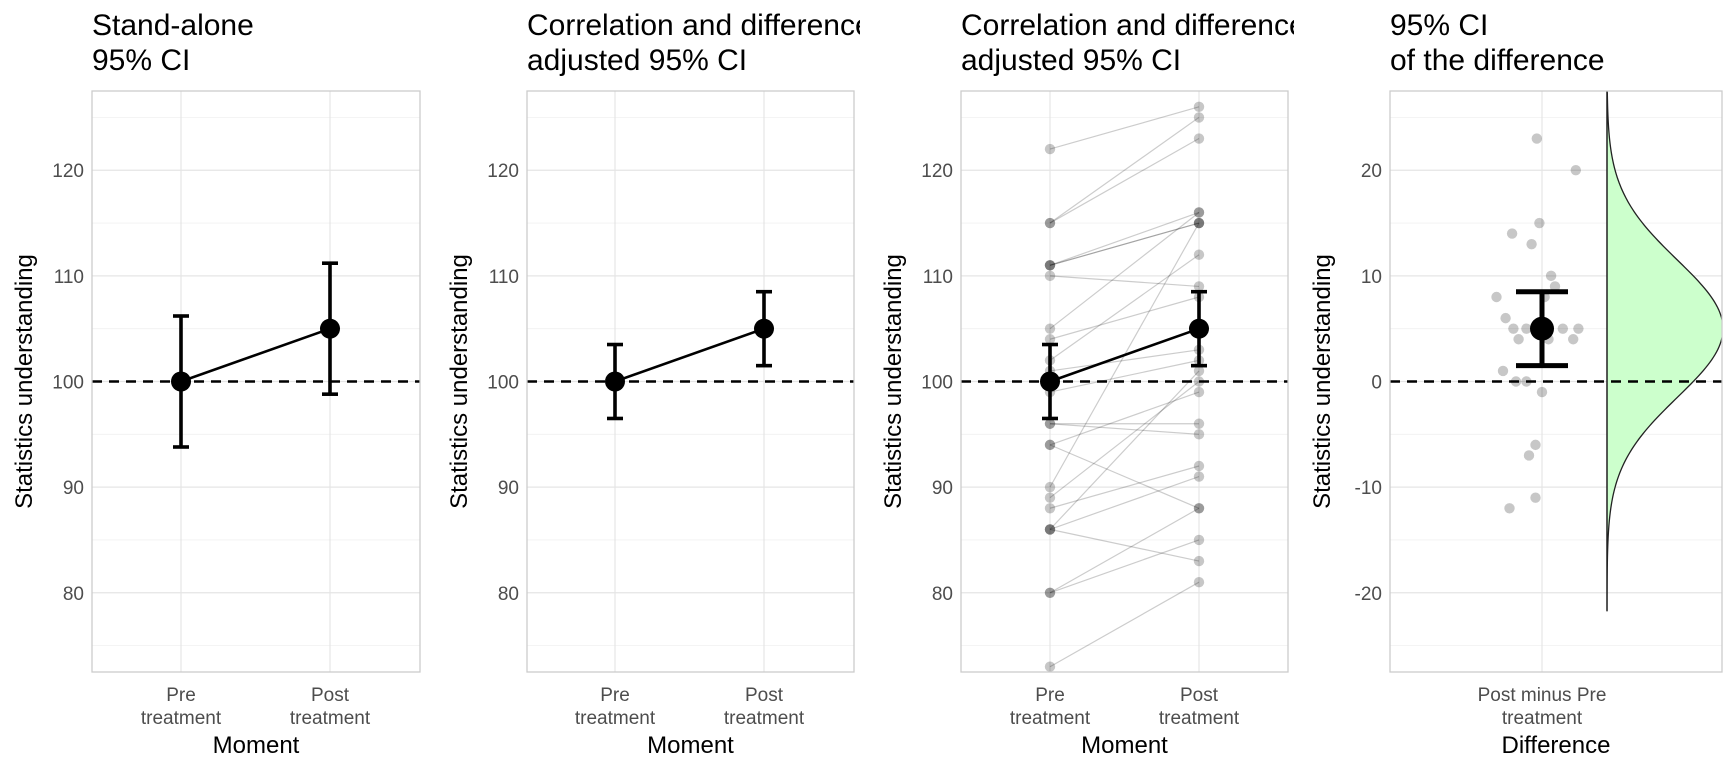 The height and width of the screenshot is (768, 1728). I want to click on y-tick-label: 80, so click(508, 594).